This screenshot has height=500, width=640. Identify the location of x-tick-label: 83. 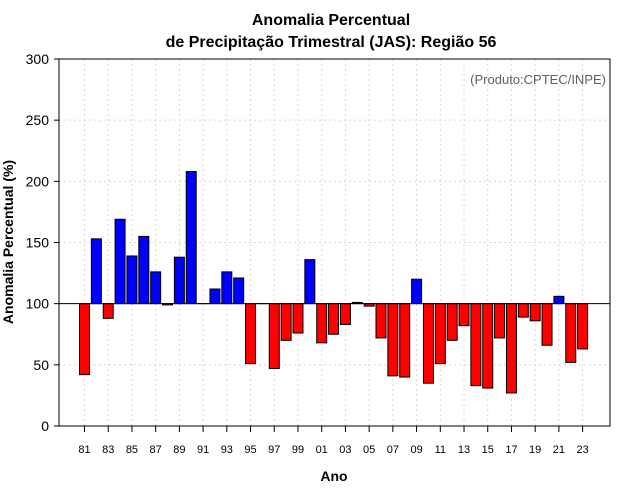
(108, 450).